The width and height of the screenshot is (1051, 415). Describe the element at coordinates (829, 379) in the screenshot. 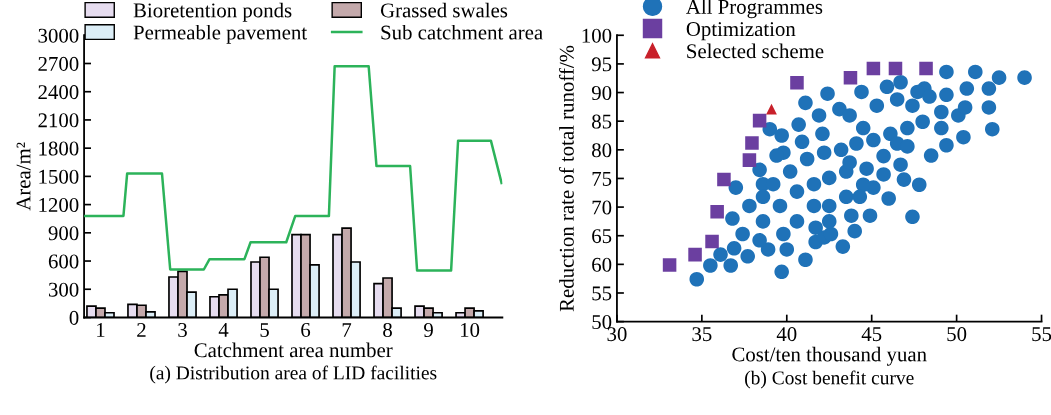

I see `text: (b) Cost benefit curve` at that location.